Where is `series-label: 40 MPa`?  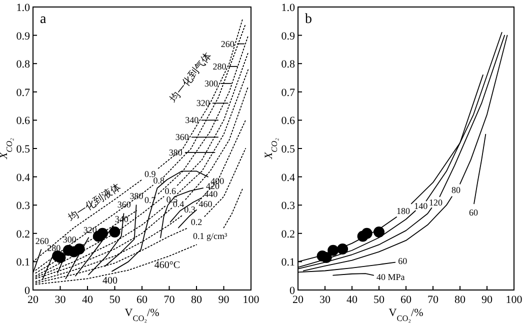
series-label: 40 MPa is located at coordinates (390, 277).